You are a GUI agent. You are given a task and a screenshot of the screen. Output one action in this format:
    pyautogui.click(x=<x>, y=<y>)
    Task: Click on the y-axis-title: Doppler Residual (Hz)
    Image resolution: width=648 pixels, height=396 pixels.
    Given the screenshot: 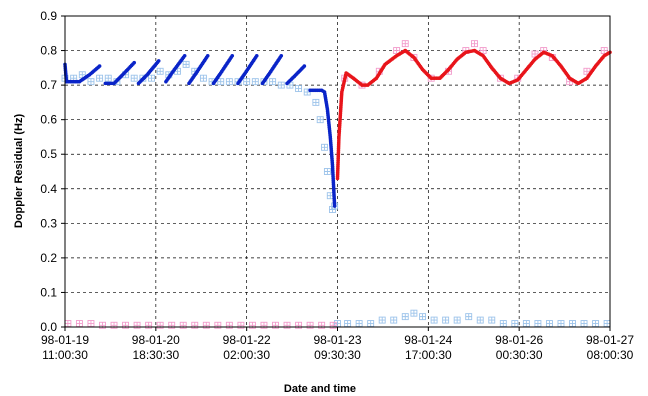 What is the action you would take?
    pyautogui.click(x=19, y=171)
    